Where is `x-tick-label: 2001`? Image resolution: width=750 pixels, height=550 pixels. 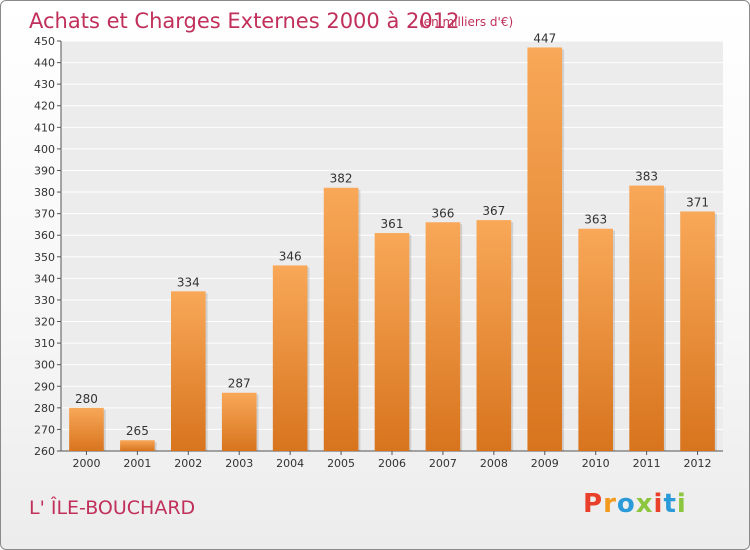 x-tick-label: 2001 is located at coordinates (137, 463).